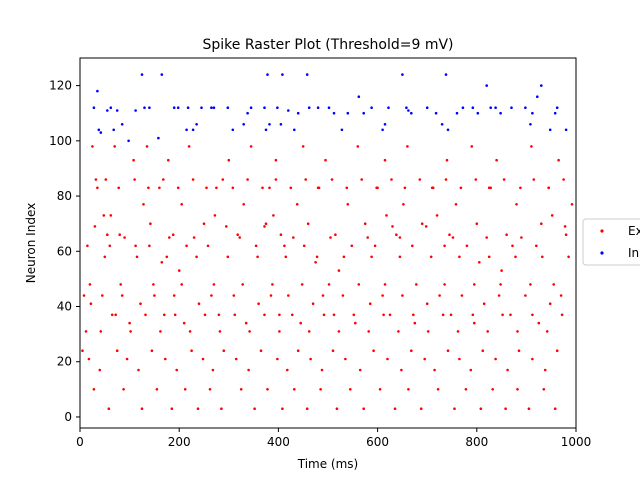 The height and width of the screenshot is (480, 640). What do you see at coordinates (68, 417) in the screenshot?
I see `y-tick-label: 0` at bounding box center [68, 417].